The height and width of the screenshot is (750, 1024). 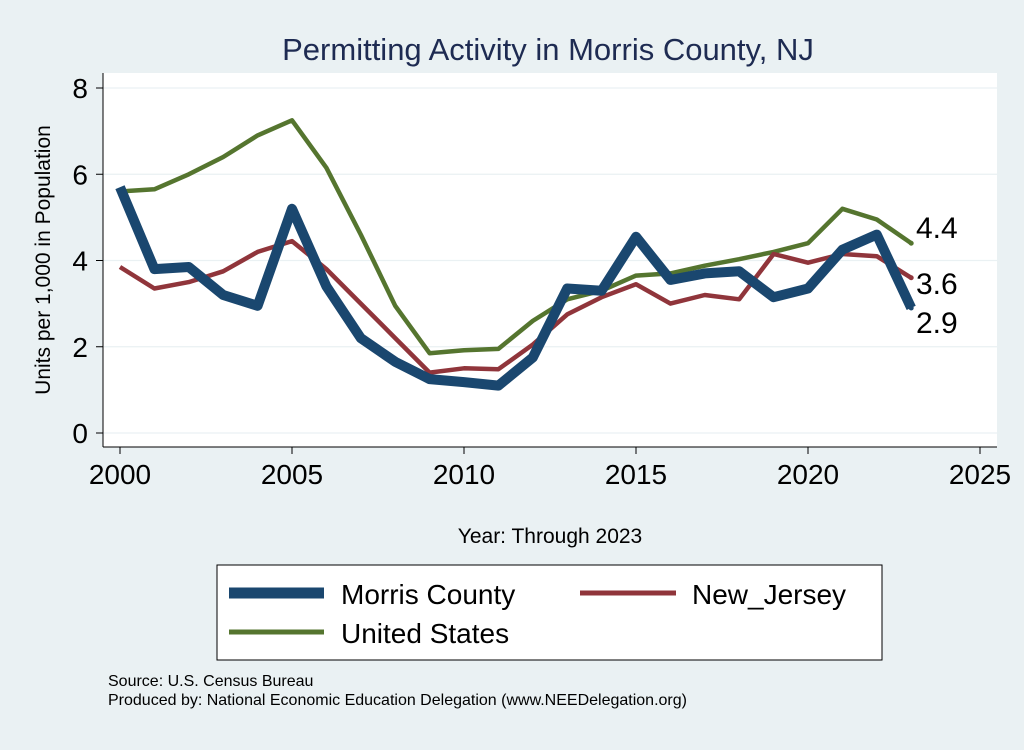 I want to click on y-tick-label: 0, so click(x=80, y=433).